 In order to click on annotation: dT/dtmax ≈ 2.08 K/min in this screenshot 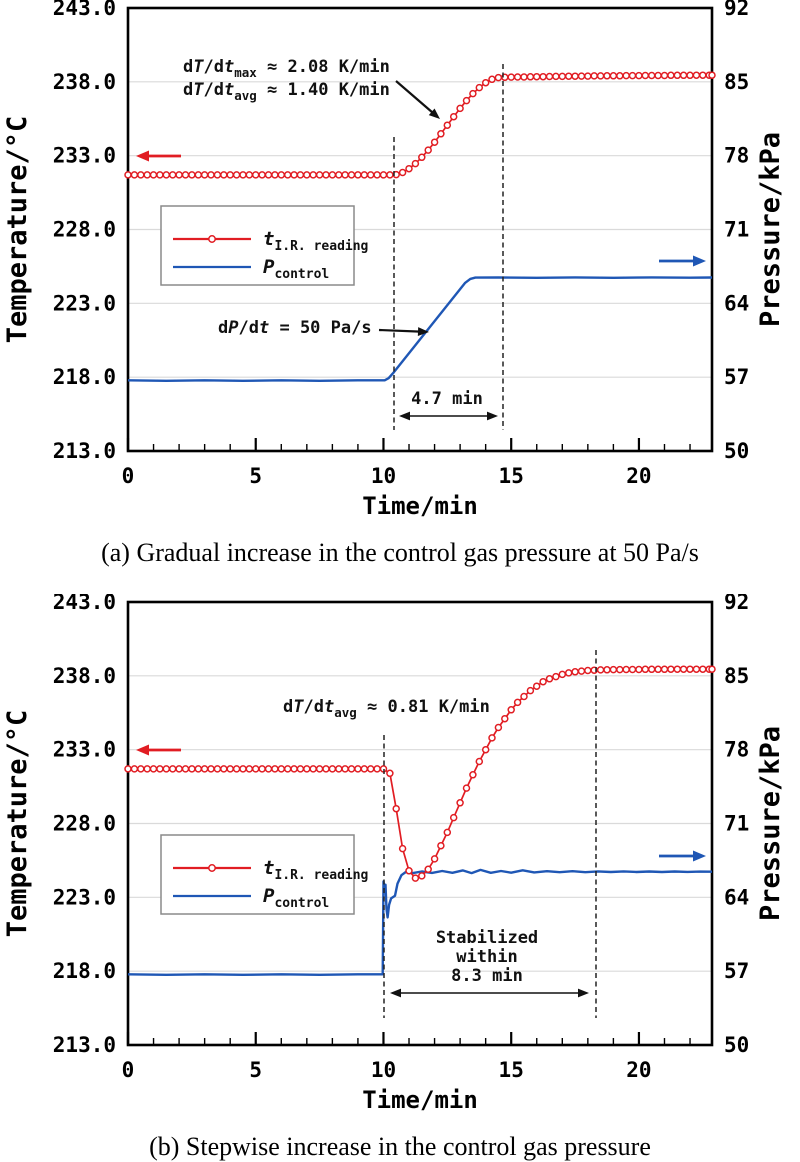, I will do `click(286, 68)`.